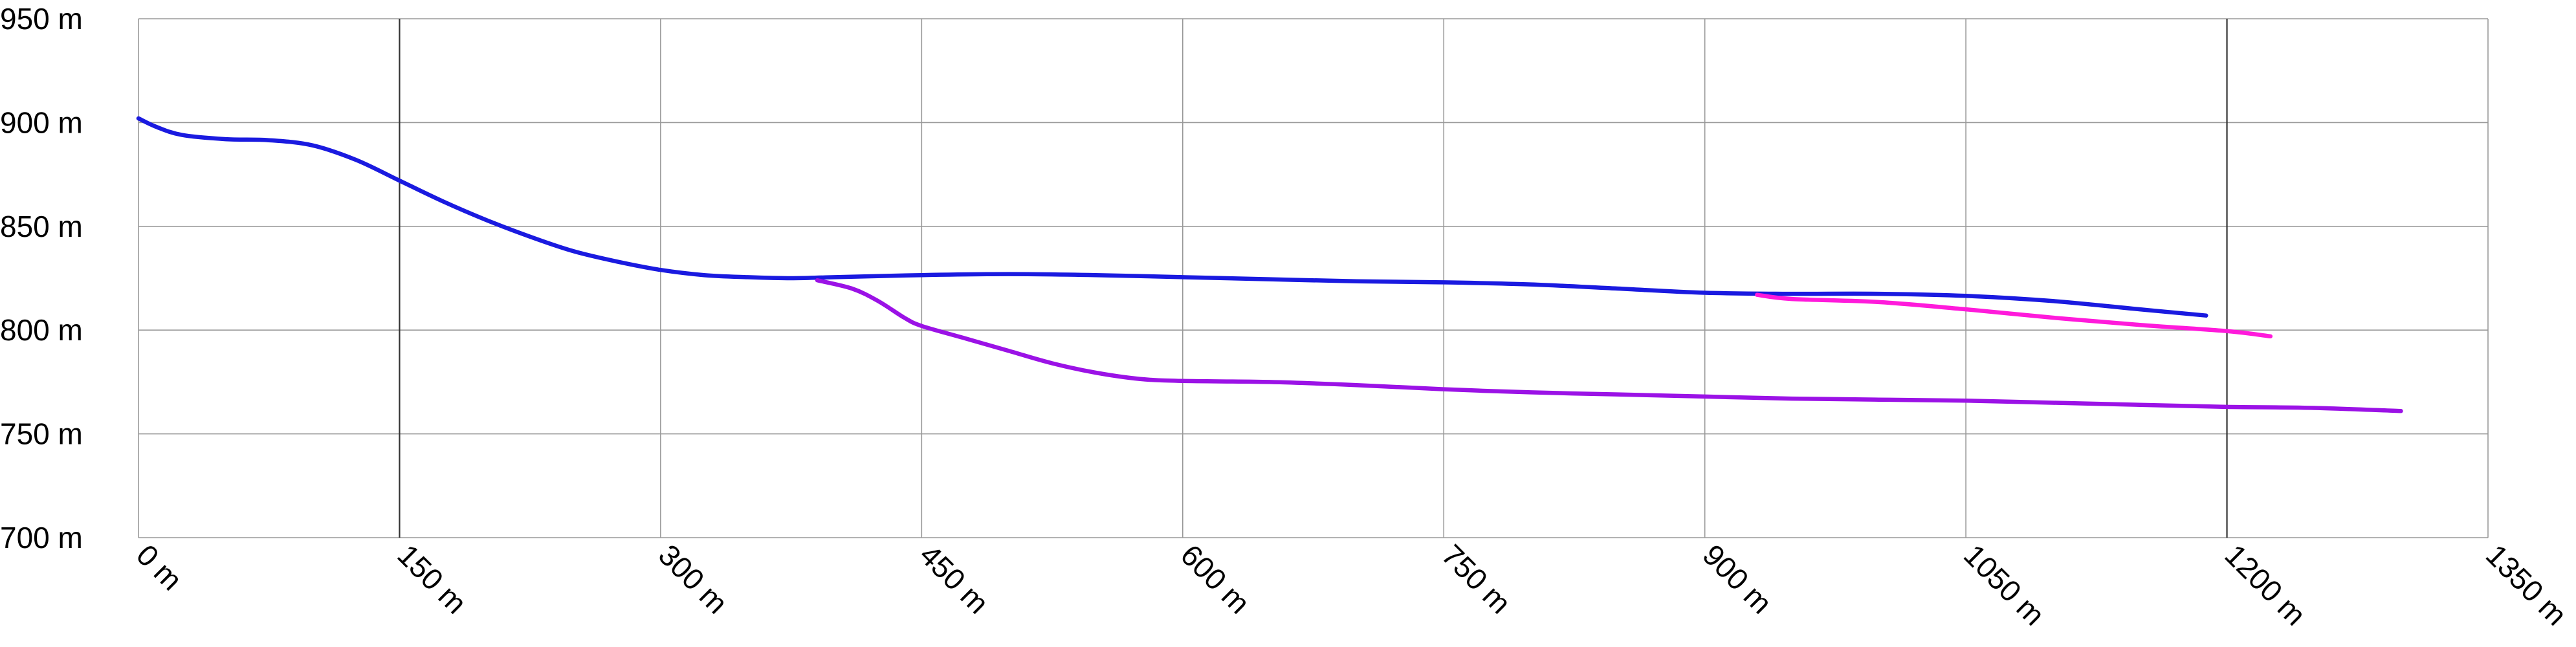  I want to click on y-tick-label: 900 m, so click(41, 122).